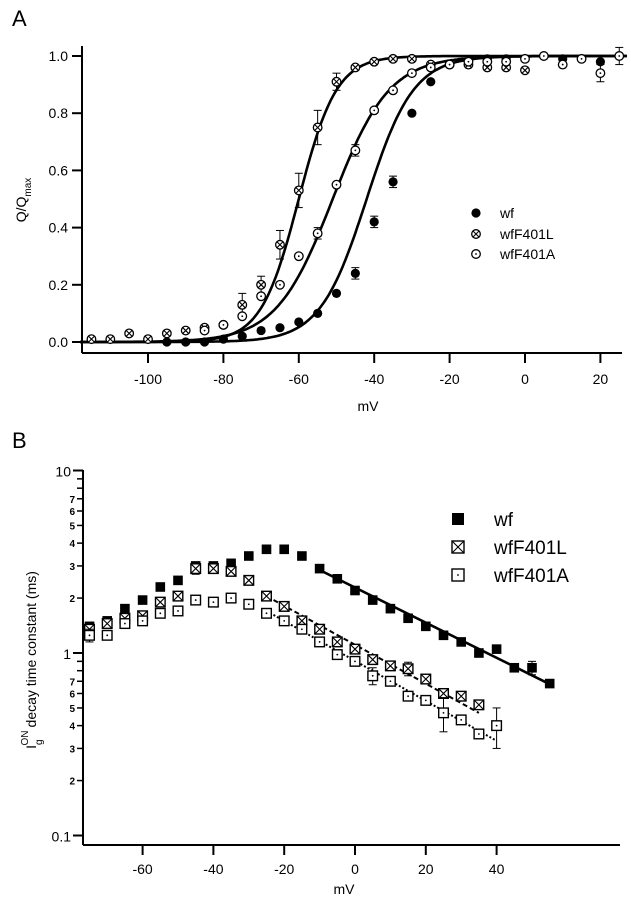 The image size is (631, 899). What do you see at coordinates (23, 200) in the screenshot?
I see `y-axis-title: Q/Qmax` at bounding box center [23, 200].